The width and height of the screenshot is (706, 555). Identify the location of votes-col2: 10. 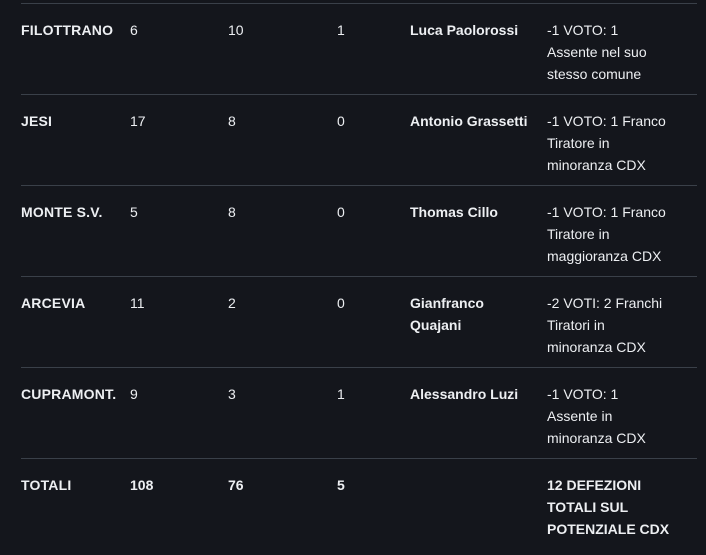
(236, 30).